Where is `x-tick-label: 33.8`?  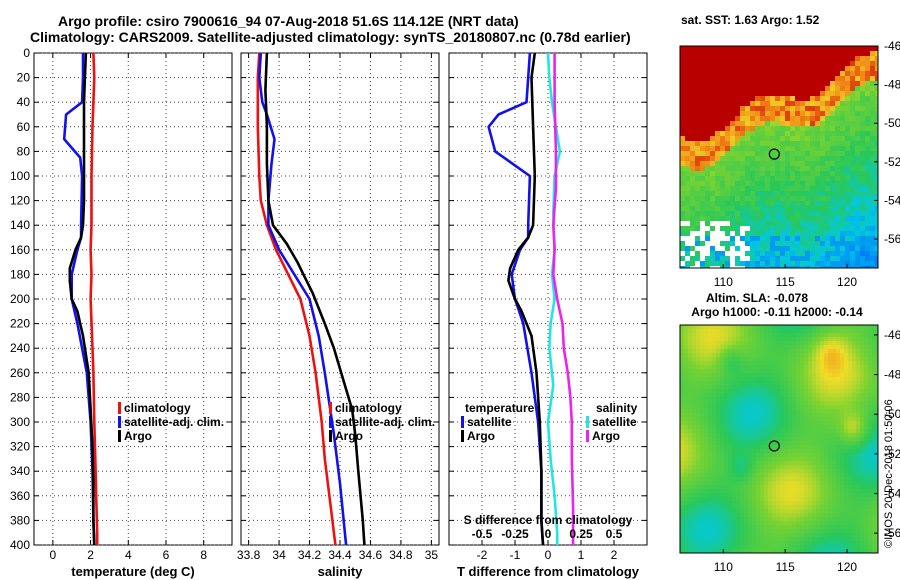 x-tick-label: 33.8 is located at coordinates (249, 555).